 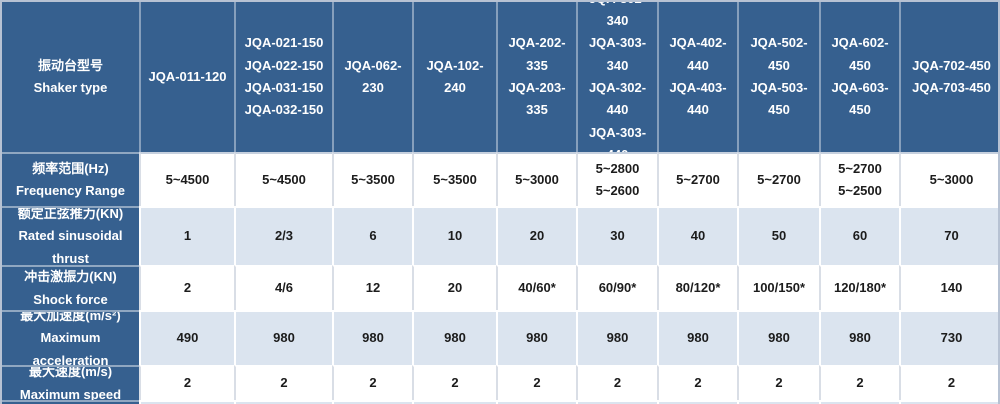 I want to click on value-line: 12, so click(x=373, y=288).